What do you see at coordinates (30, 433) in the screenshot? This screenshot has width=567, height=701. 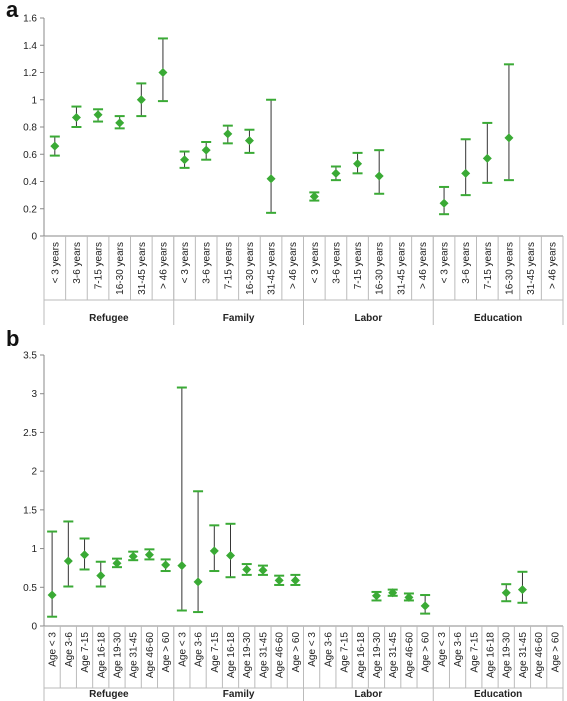 I see `y-tick-label: 2.5` at bounding box center [30, 433].